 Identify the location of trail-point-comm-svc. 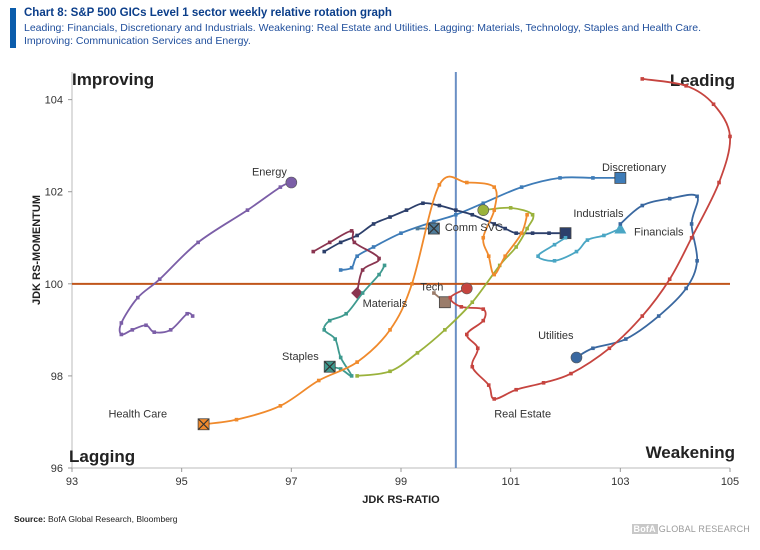
(417, 228).